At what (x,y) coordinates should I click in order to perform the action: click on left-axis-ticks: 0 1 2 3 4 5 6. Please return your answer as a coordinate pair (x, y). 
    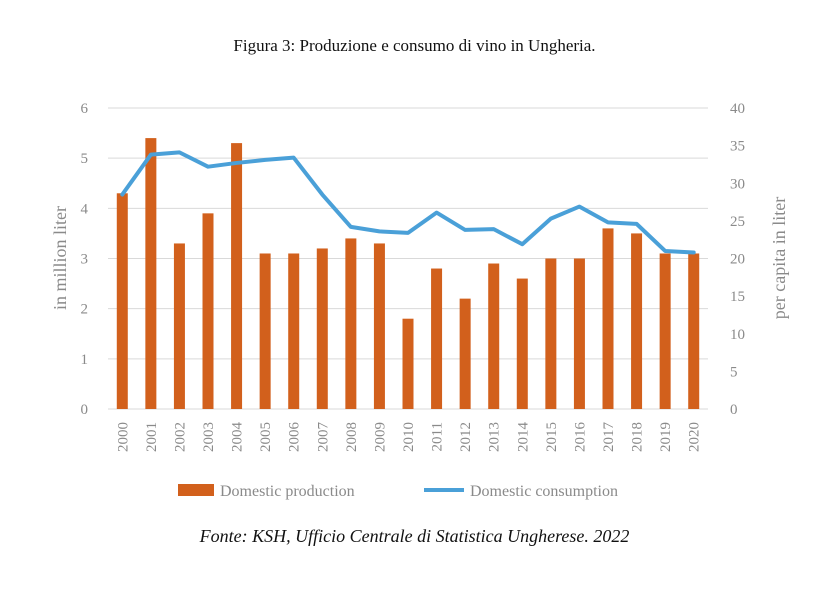
    Looking at the image, I should click on (85, 259).